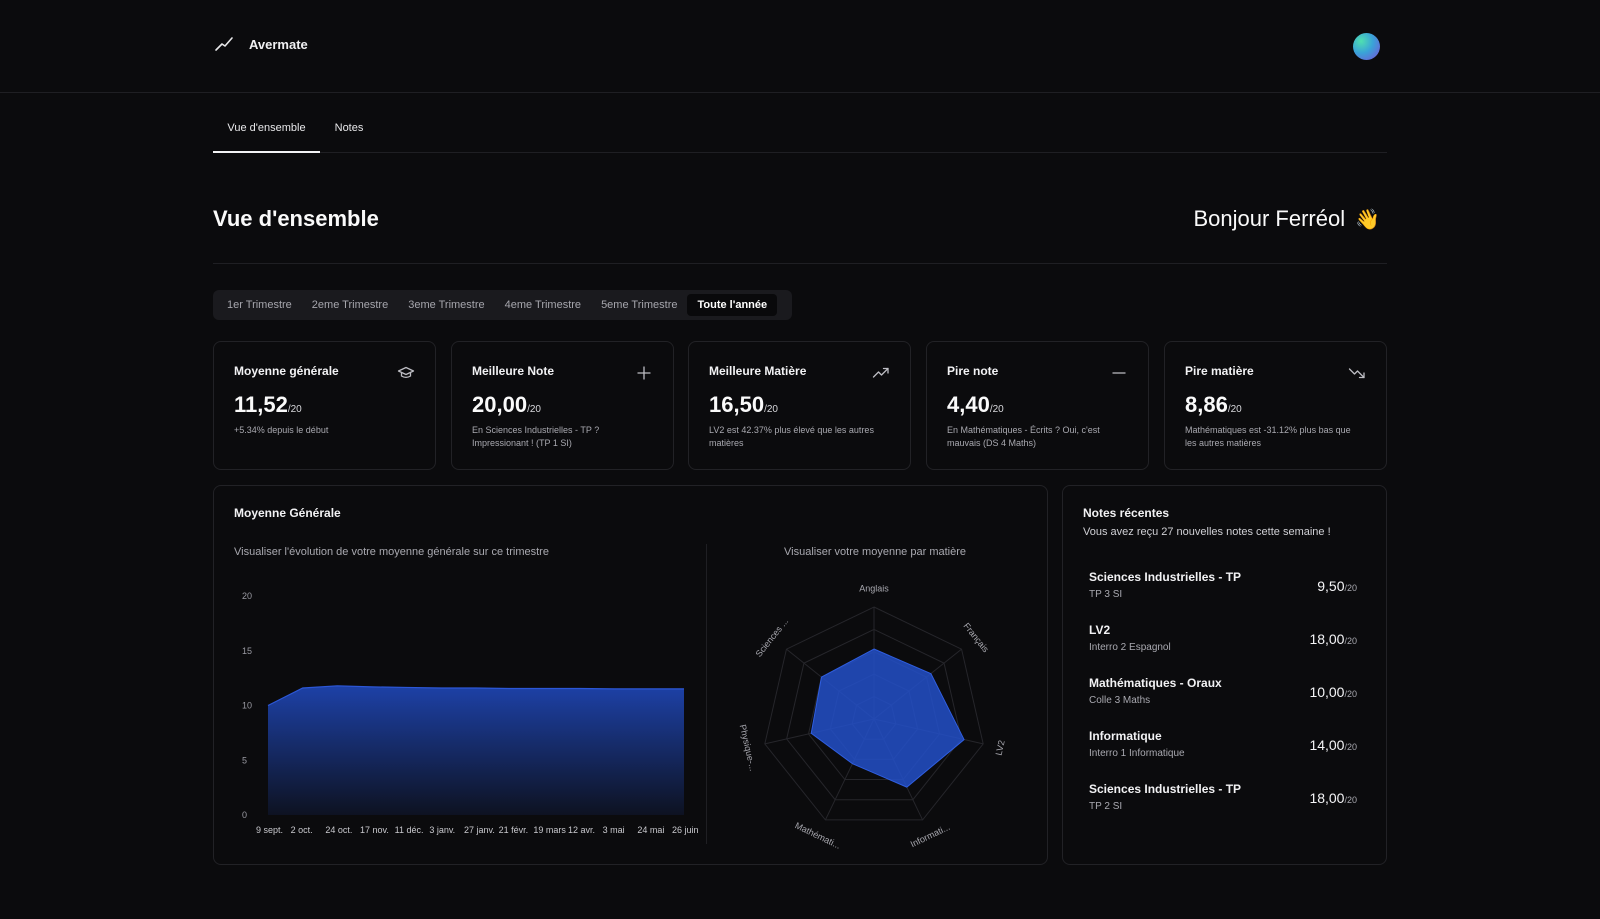  Describe the element at coordinates (1000, 747) in the screenshot. I see `radar-axis-label: LV2` at that location.